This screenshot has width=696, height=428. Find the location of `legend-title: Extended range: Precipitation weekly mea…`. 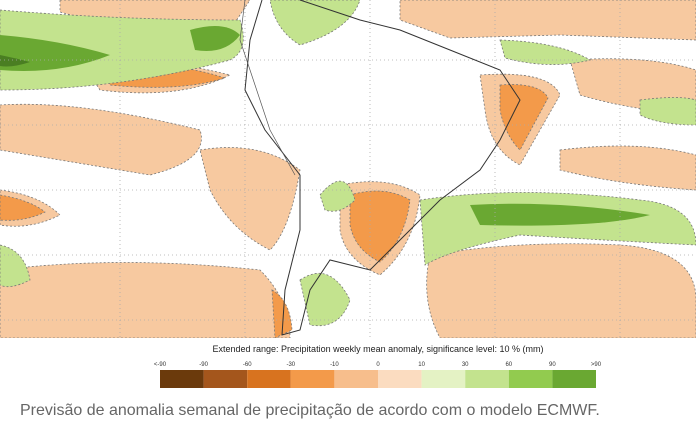

legend-title: Extended range: Precipitation weekly mea… is located at coordinates (378, 349).